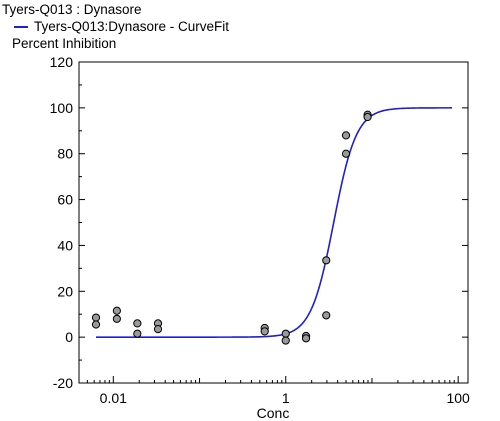  What do you see at coordinates (69, 337) in the screenshot?
I see `y-tick-label: 0` at bounding box center [69, 337].